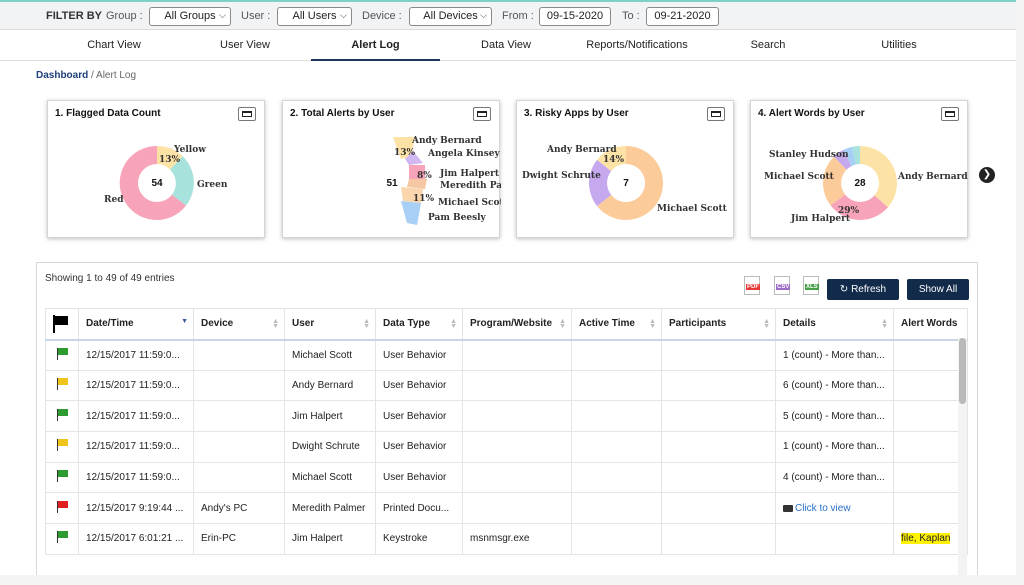  Describe the element at coordinates (110, 324) in the screenshot. I see `col-datetime-label: Date/Time` at that location.